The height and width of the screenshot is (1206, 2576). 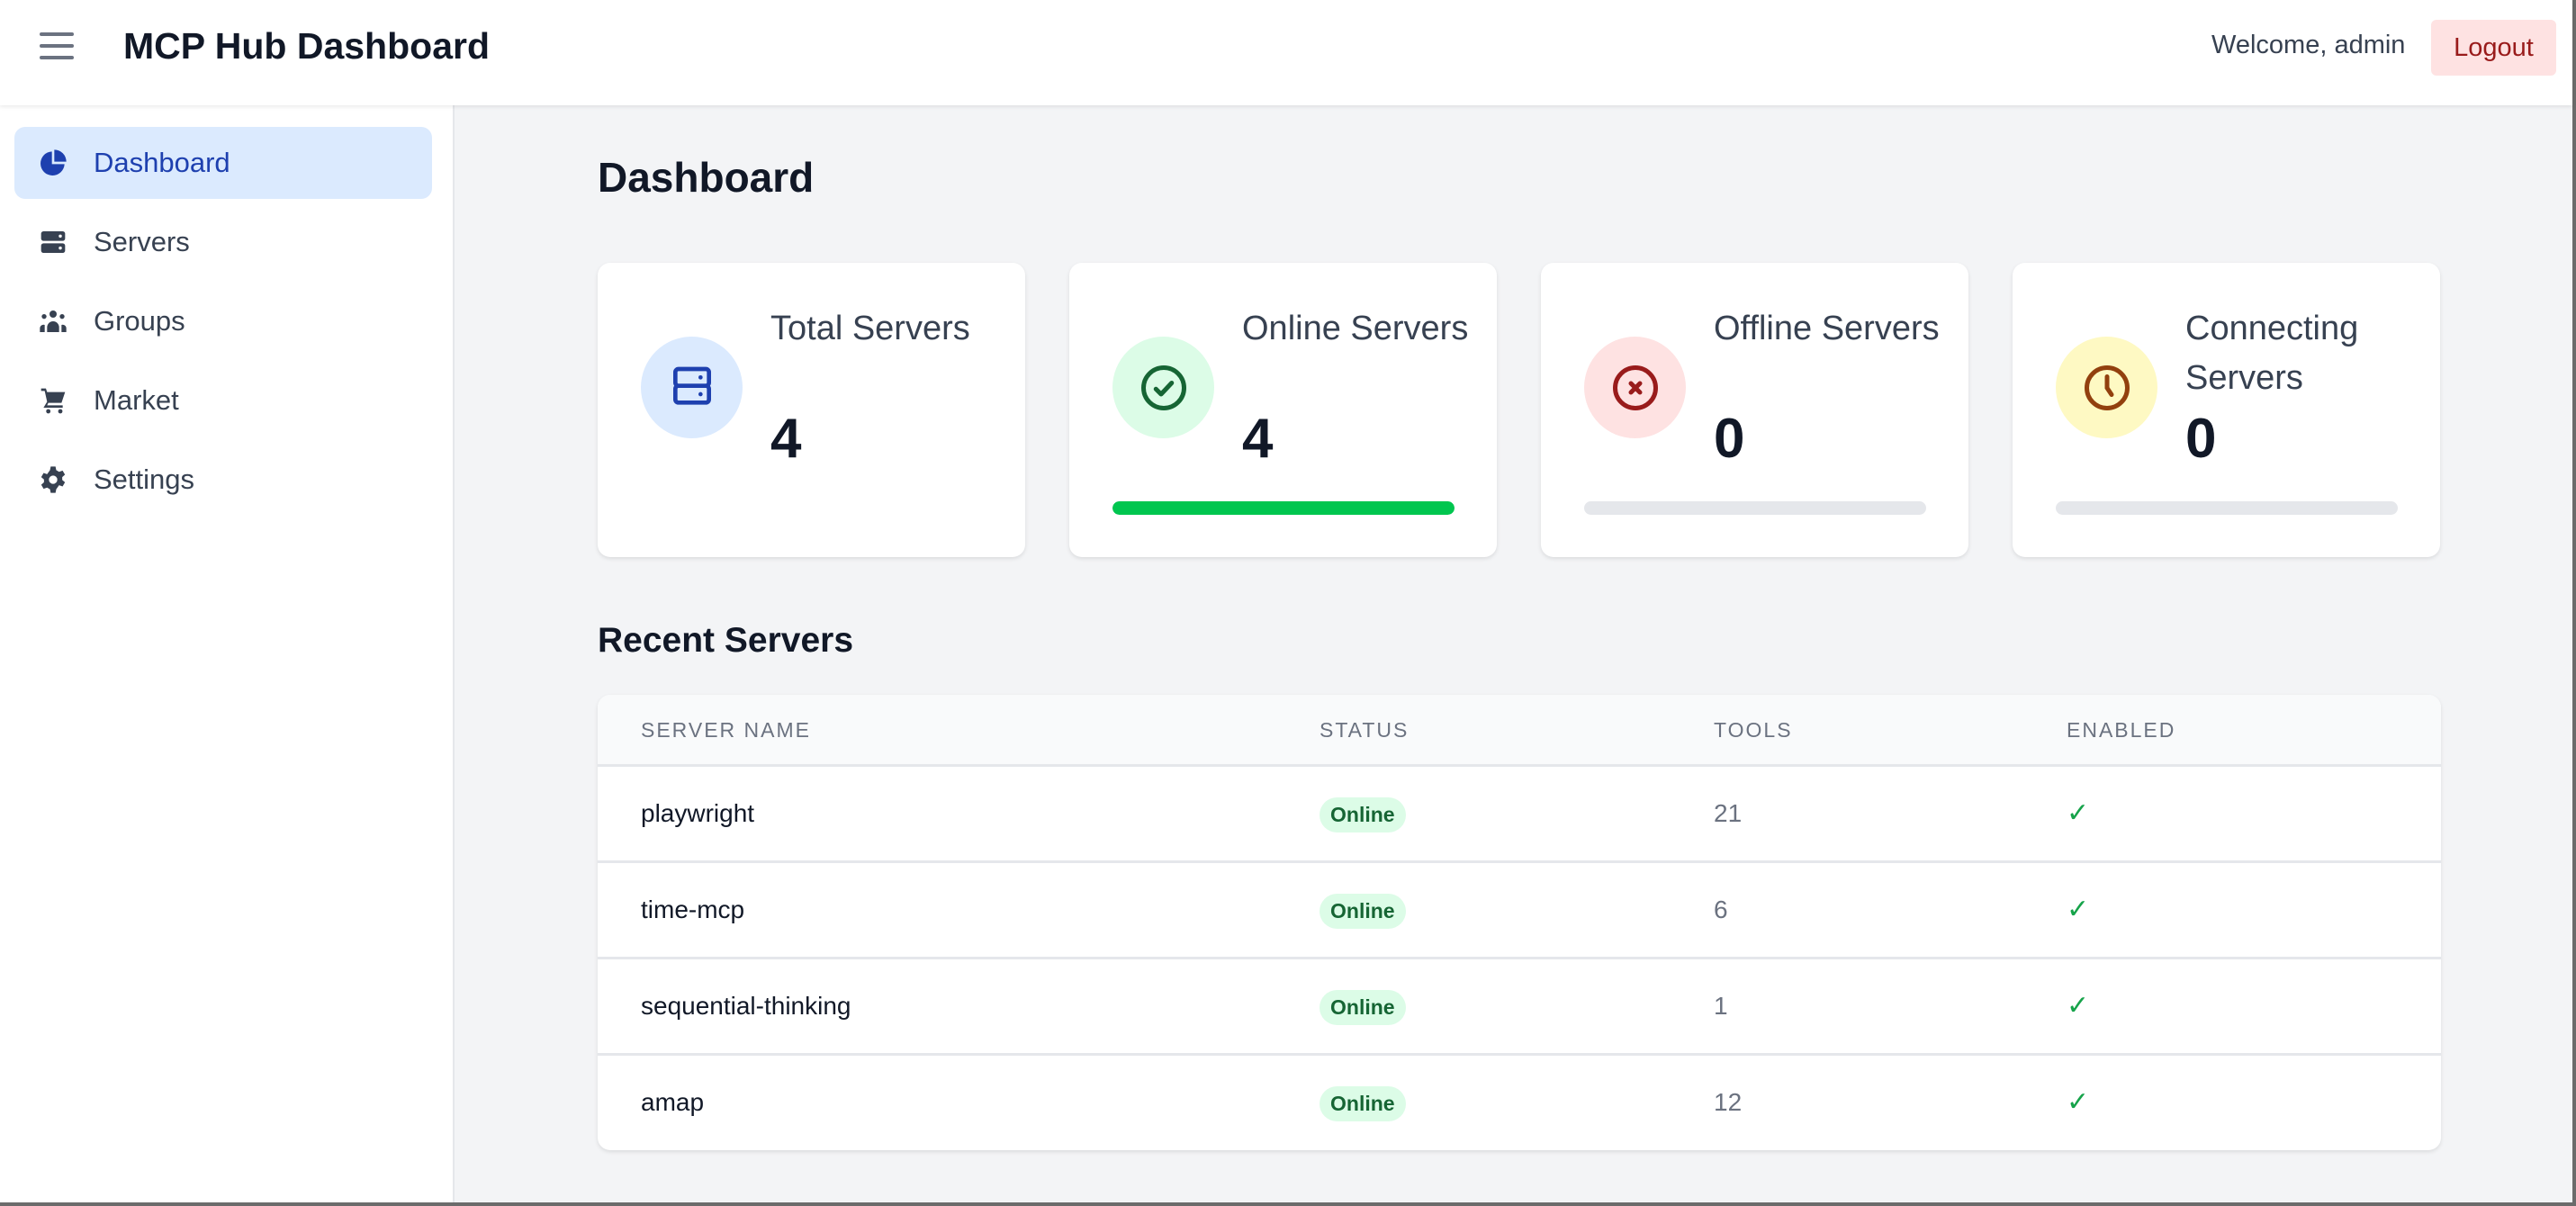 I want to click on sidebar-item-label: Servers, so click(x=142, y=242).